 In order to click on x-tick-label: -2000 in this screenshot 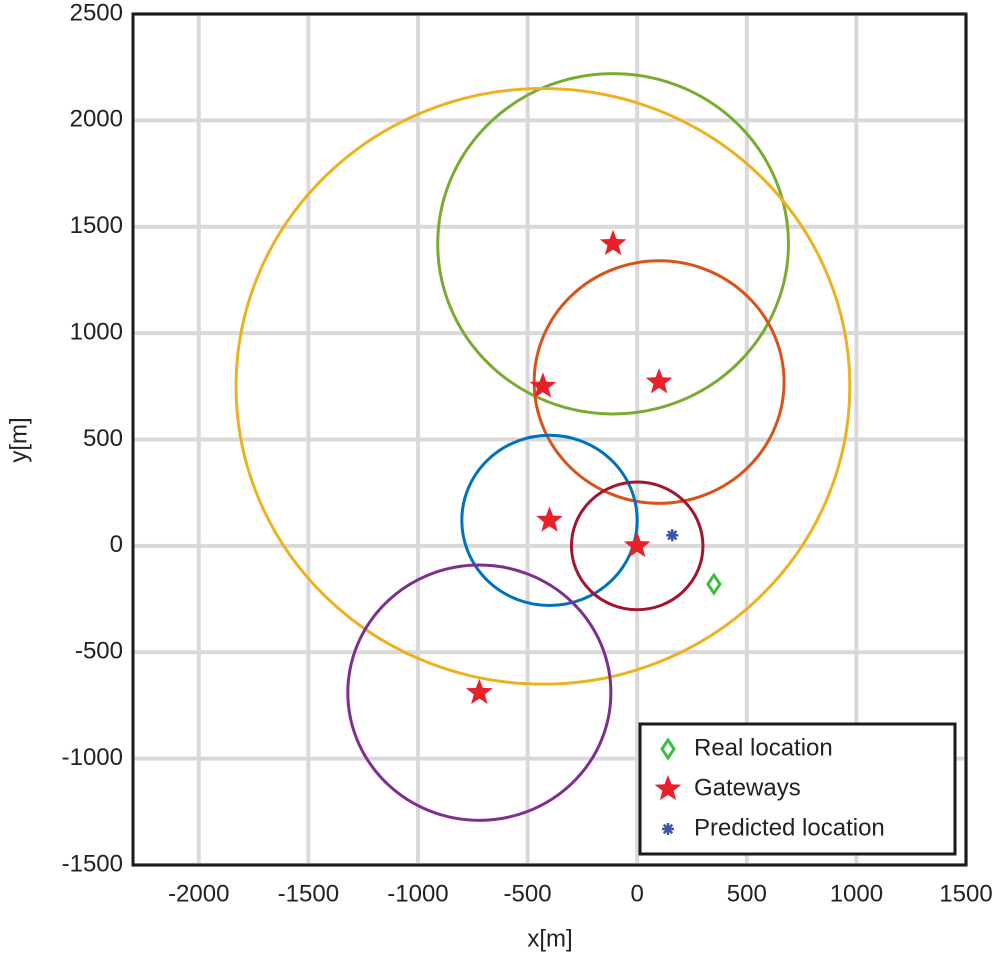, I will do `click(198, 893)`.